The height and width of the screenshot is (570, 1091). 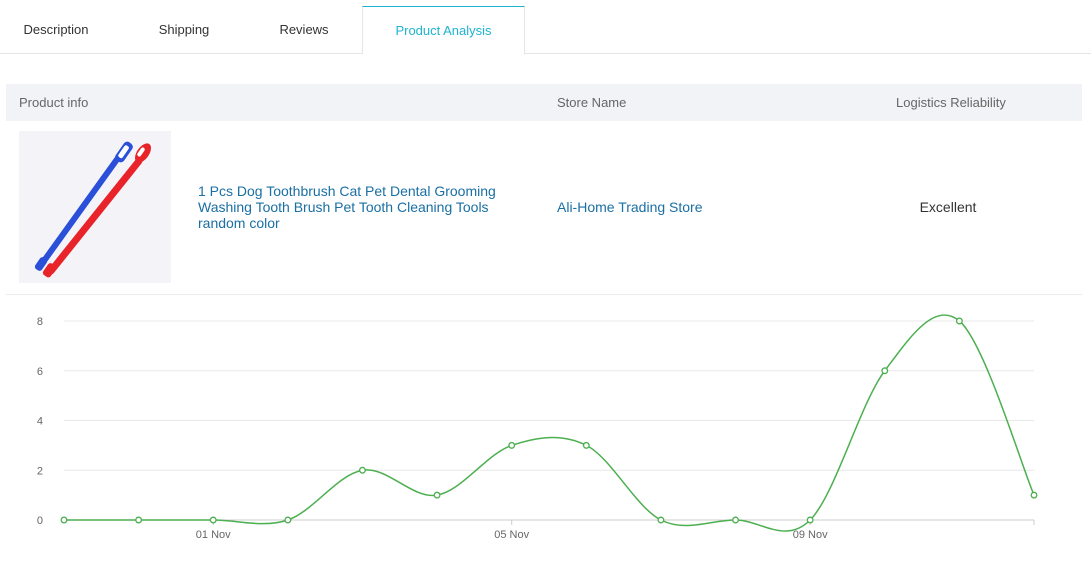 I want to click on tab-product-analysis: Product Analysis, so click(x=443, y=30).